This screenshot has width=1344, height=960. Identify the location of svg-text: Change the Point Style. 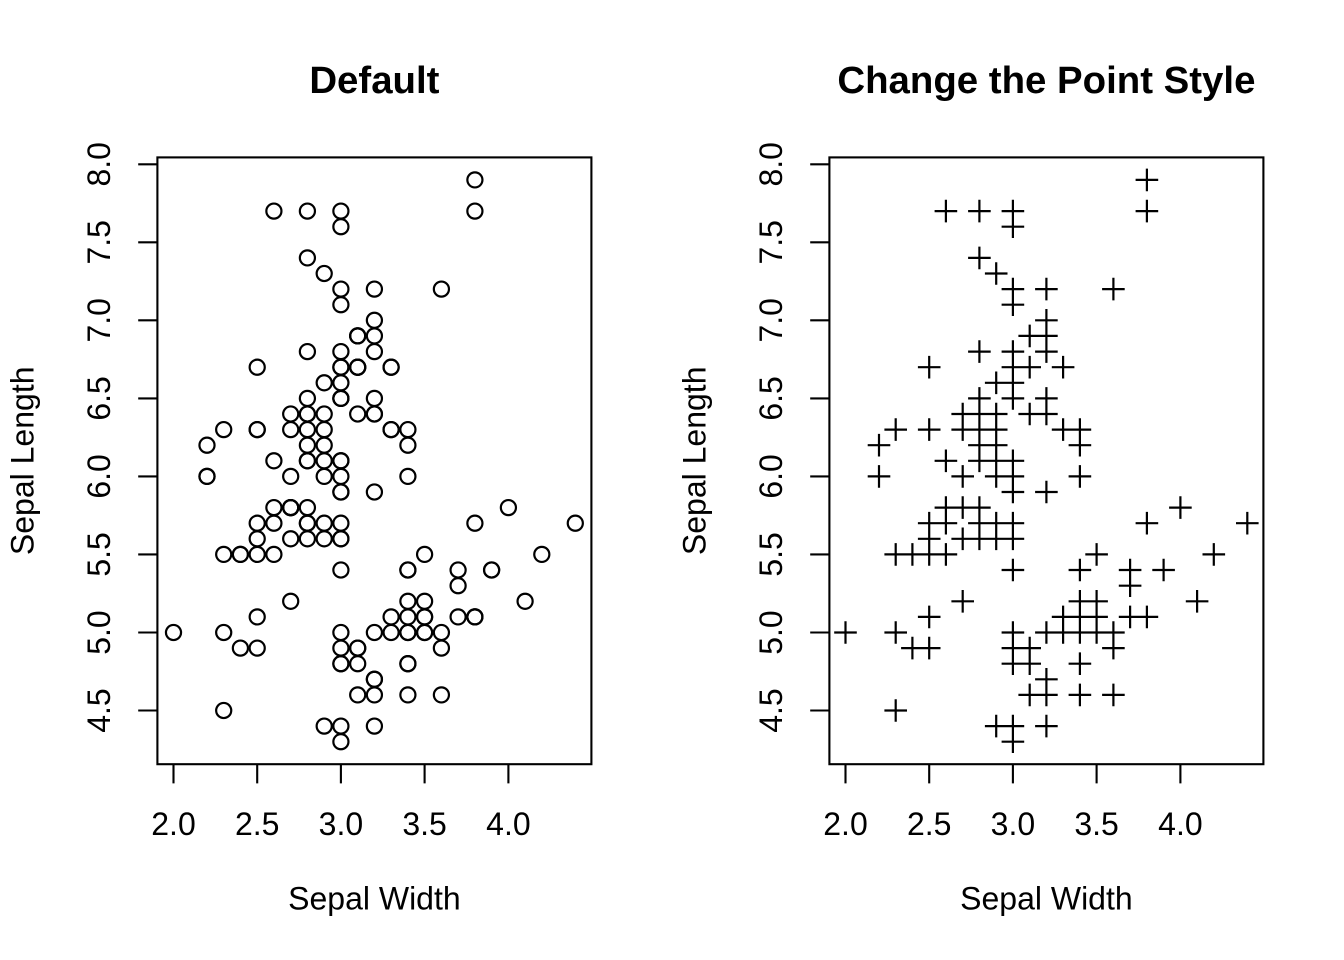
(1046, 80).